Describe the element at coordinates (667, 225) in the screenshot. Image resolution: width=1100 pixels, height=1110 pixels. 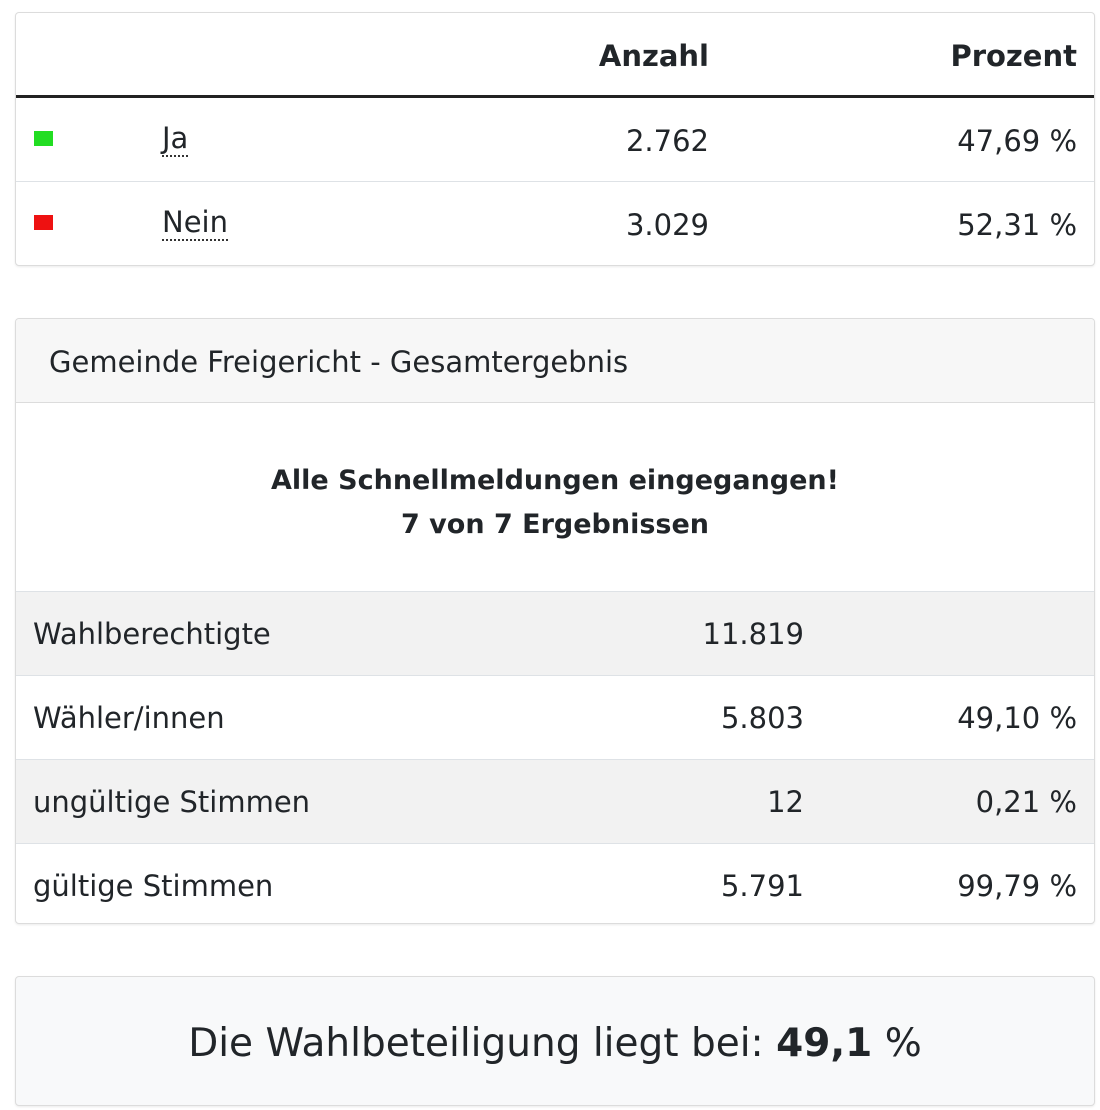
I see `result-anzahl-nein: 3.029` at that location.